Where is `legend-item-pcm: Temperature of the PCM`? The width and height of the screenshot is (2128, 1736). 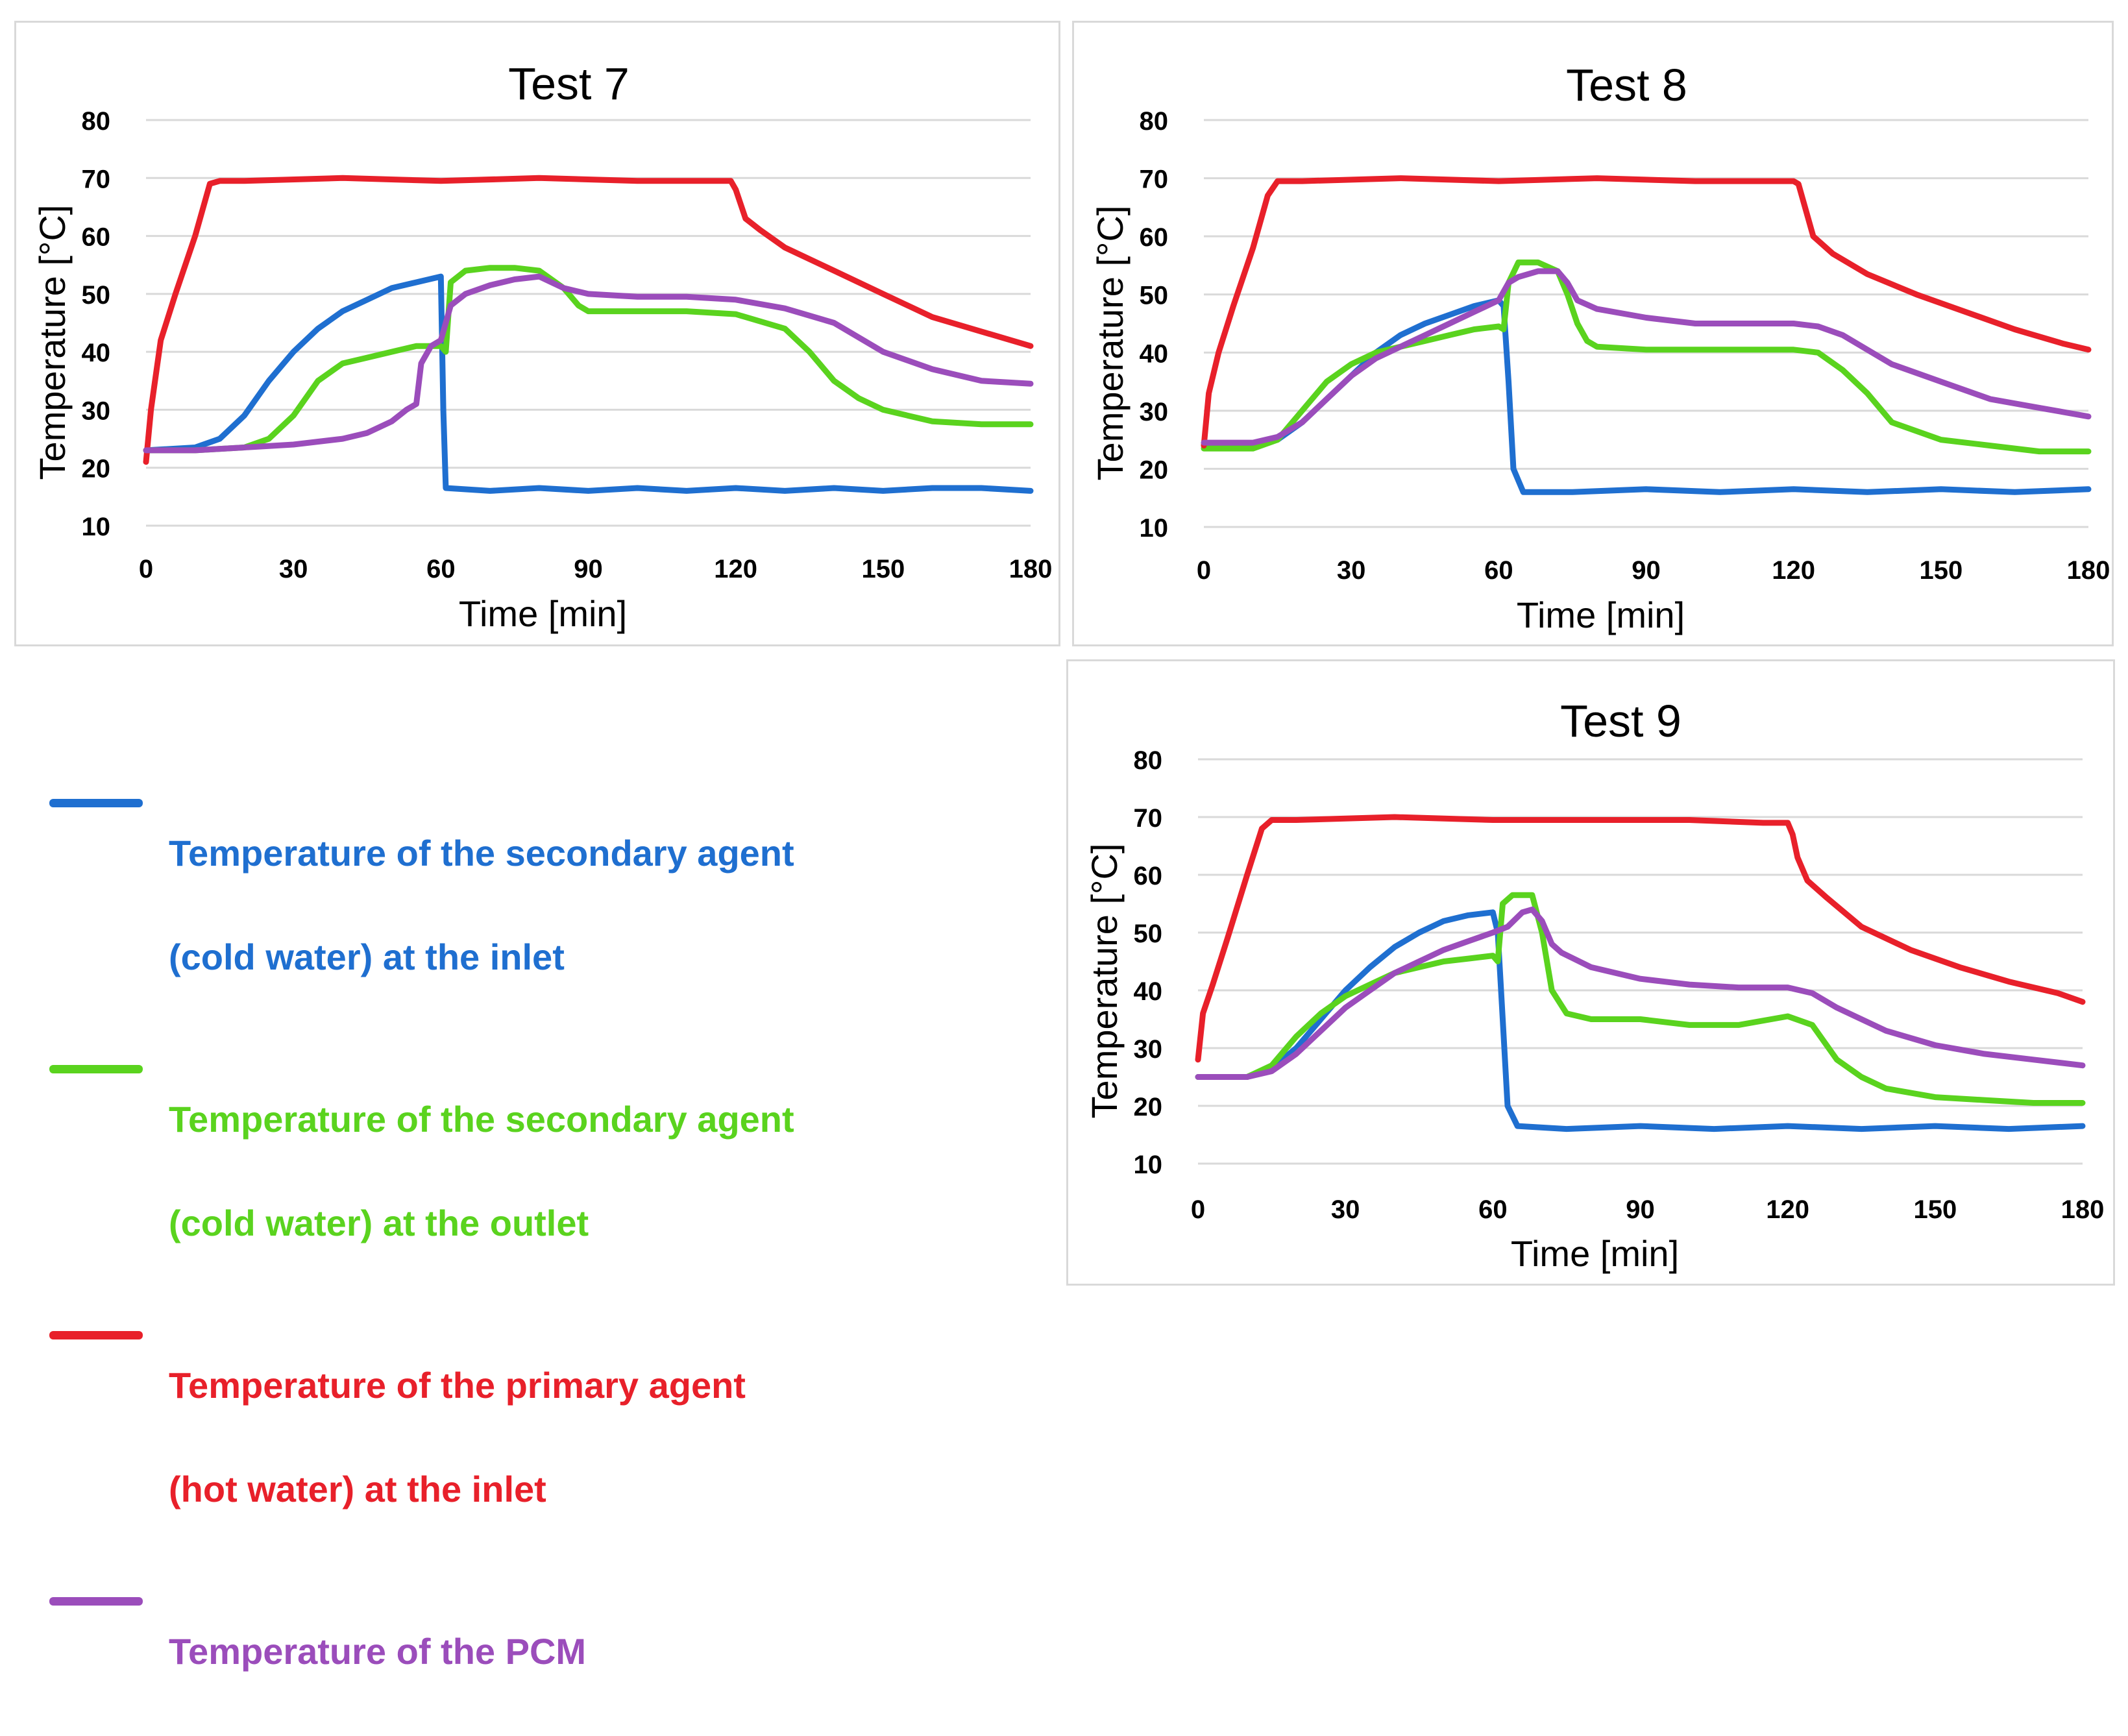 legend-item-pcm: Temperature of the PCM is located at coordinates (467, 1652).